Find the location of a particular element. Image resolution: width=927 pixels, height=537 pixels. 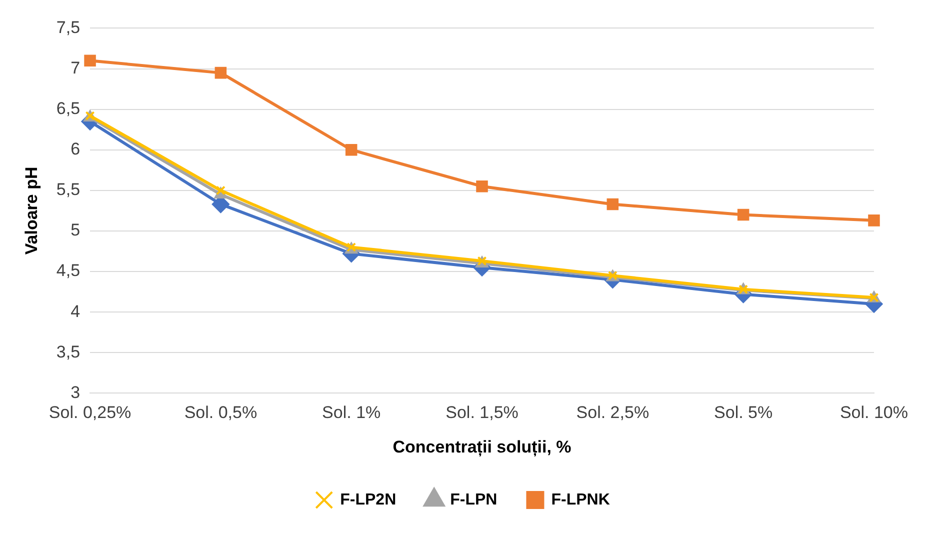

x-axis-title: Concentrații soluții, % is located at coordinates (482, 446).